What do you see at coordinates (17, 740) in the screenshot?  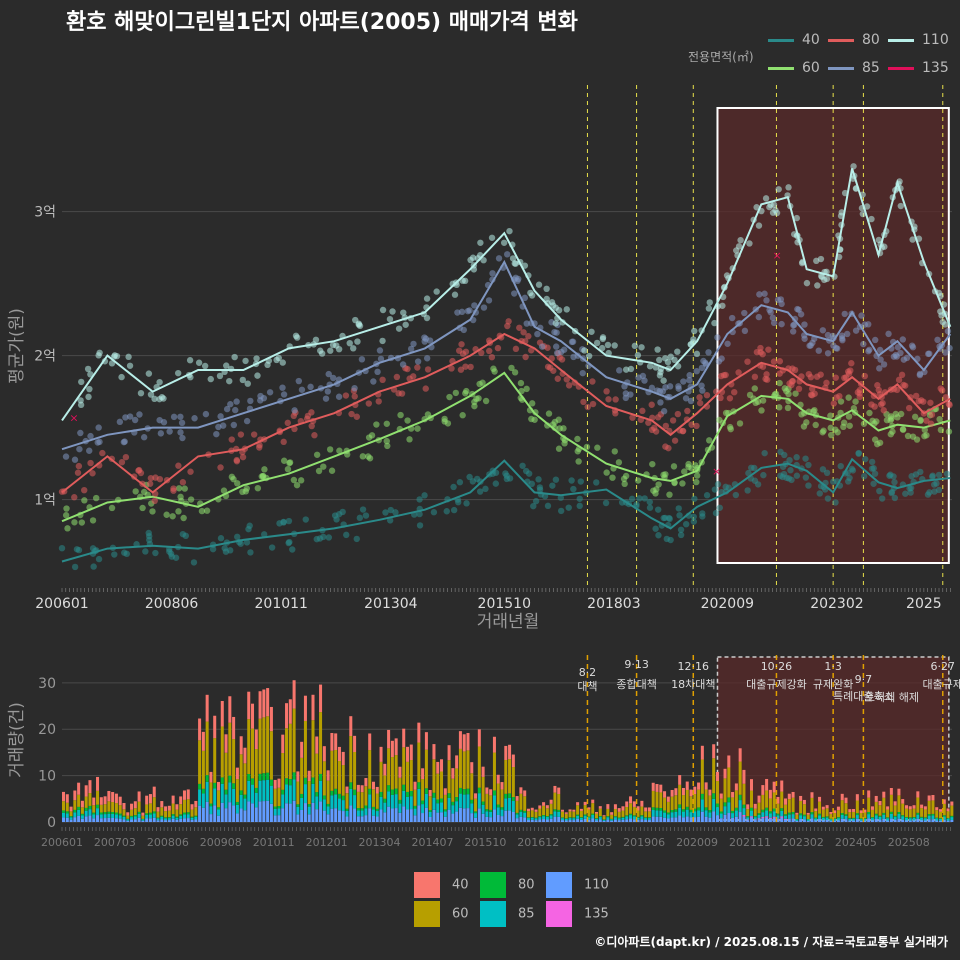 I see `bar-y-axis-title: 거래량(건)` at bounding box center [17, 740].